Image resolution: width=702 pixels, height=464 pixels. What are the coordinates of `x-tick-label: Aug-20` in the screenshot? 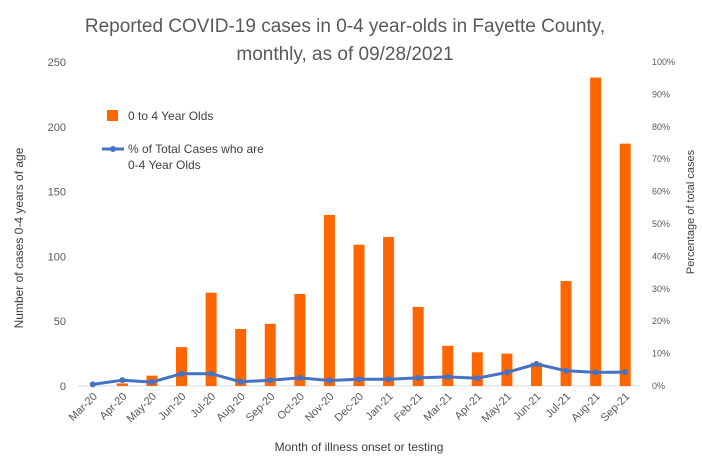 It's located at (231, 408).